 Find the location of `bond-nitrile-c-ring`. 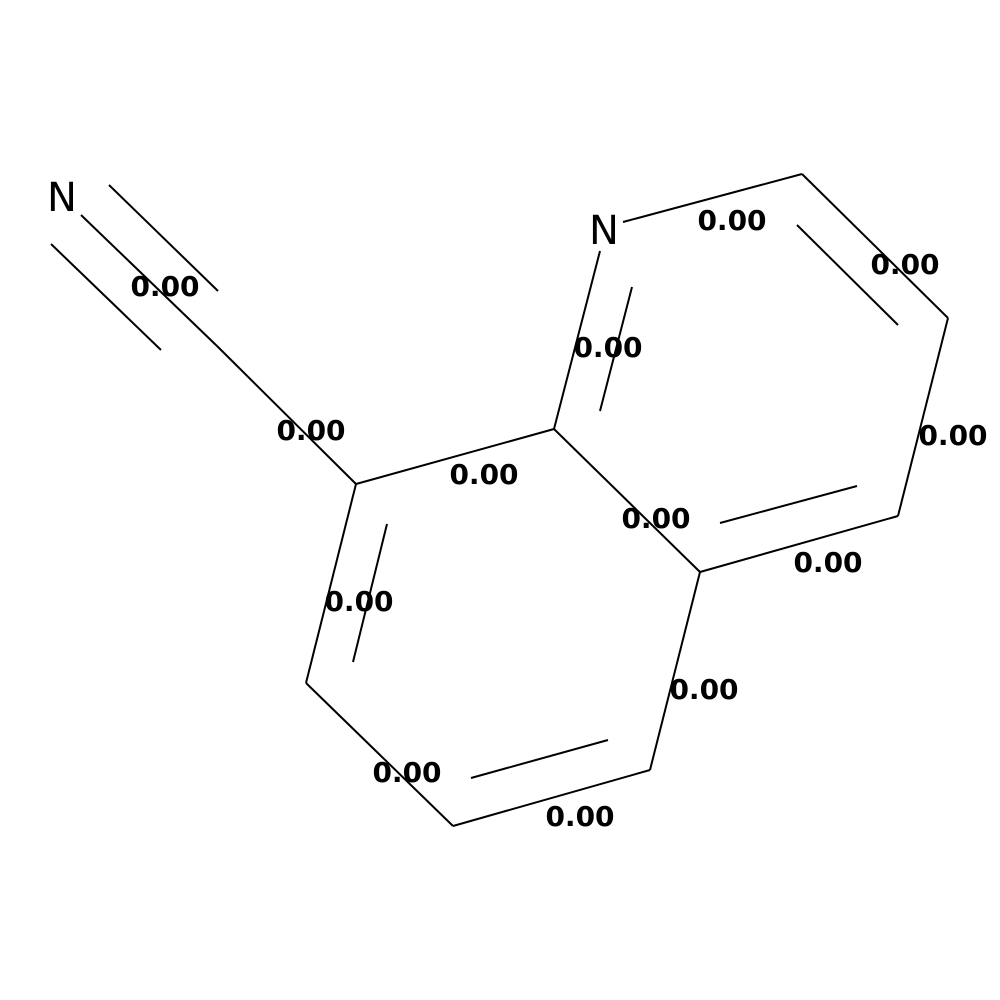

bond-nitrile-c-ring is located at coordinates (286, 415).